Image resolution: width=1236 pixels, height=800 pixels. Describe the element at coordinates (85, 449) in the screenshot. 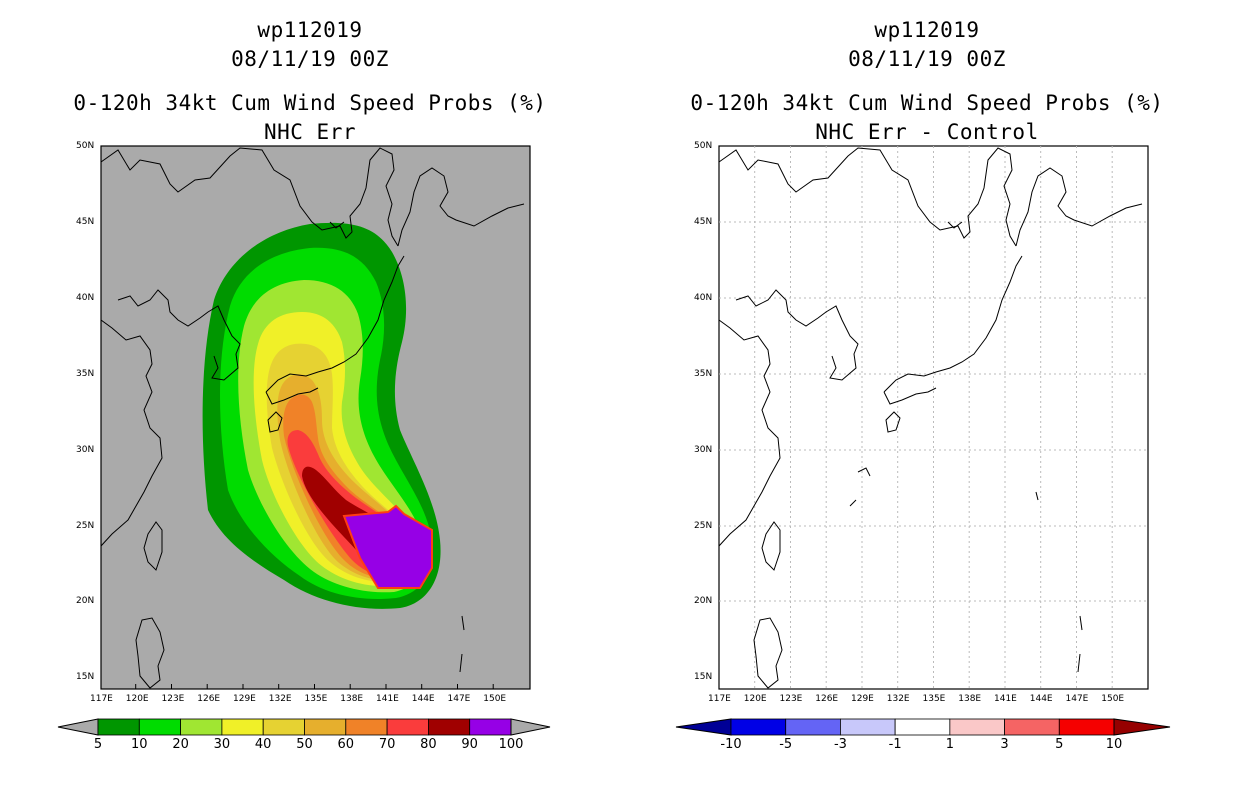

I see `left-lat-label-30N: 30N` at that location.